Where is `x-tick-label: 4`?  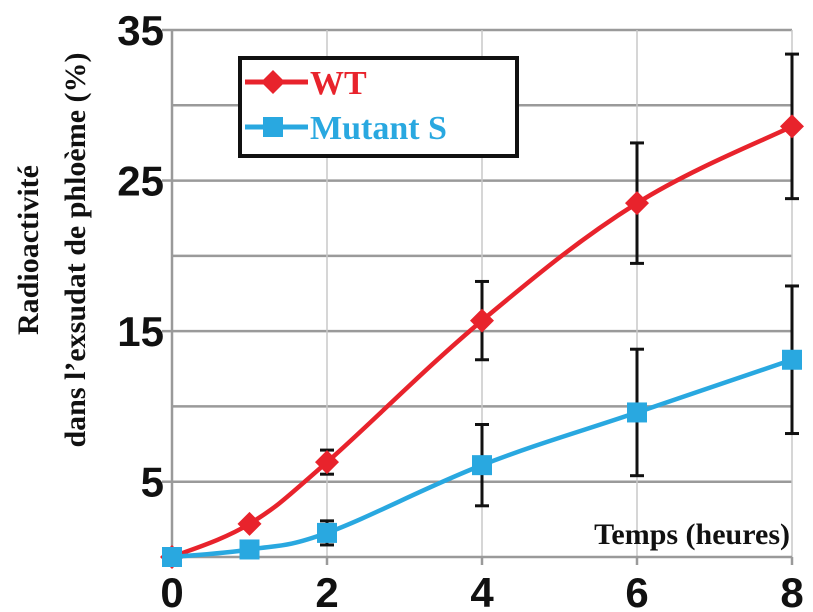 x-tick-label: 4 is located at coordinates (482, 590).